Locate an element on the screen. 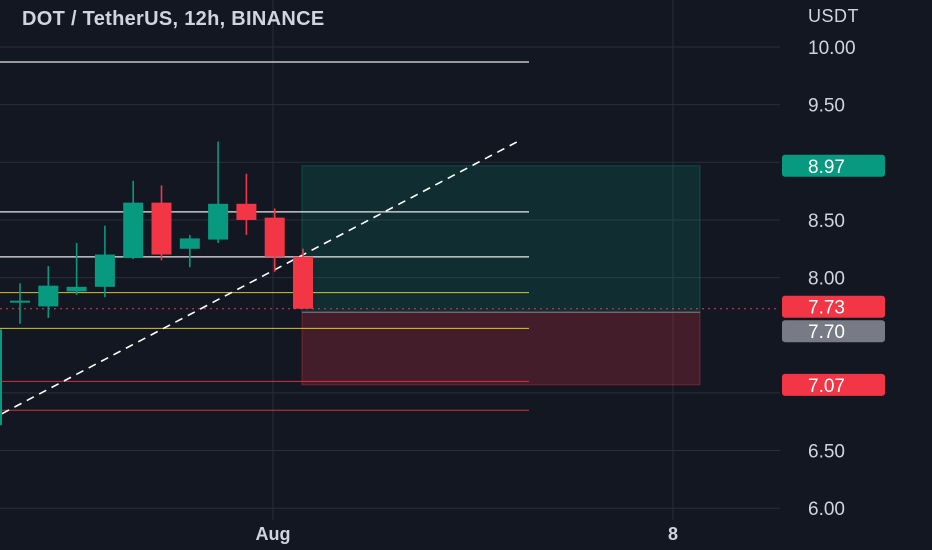  price-badge-entry is located at coordinates (833, 331).